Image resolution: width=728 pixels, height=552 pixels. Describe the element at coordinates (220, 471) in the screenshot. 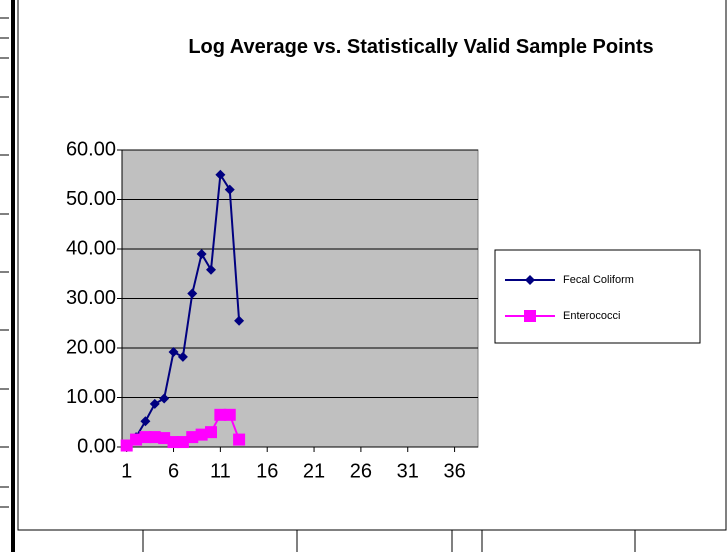

I see `x-tick-label: 11` at that location.